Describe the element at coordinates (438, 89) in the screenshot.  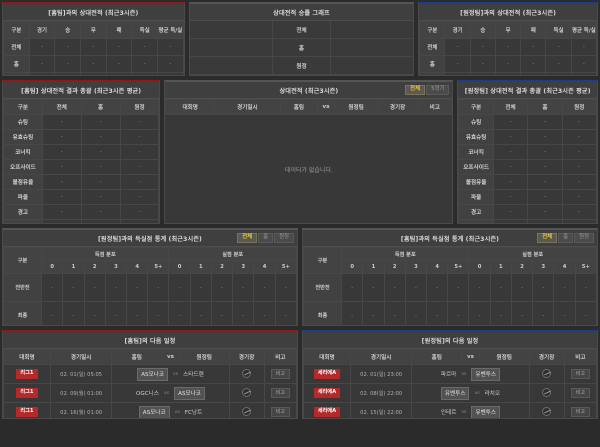
I see `toggle-5-matches: 5경기` at that location.